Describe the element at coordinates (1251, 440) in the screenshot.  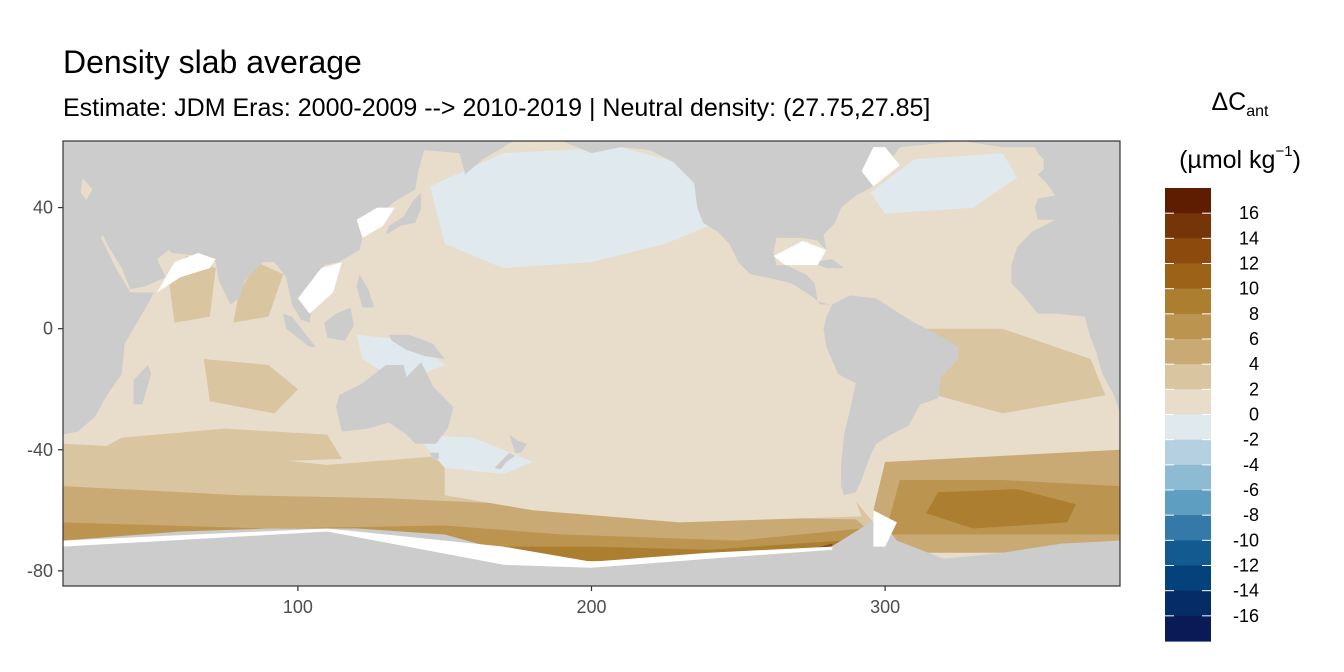
I see `legend-label-9: -2` at that location.